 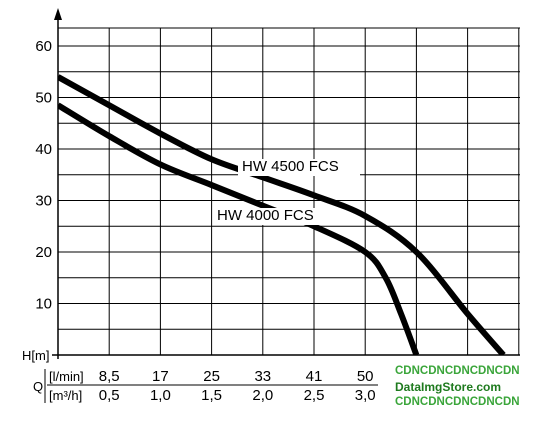 I want to click on x-axis-letter: Q, so click(x=38, y=386).